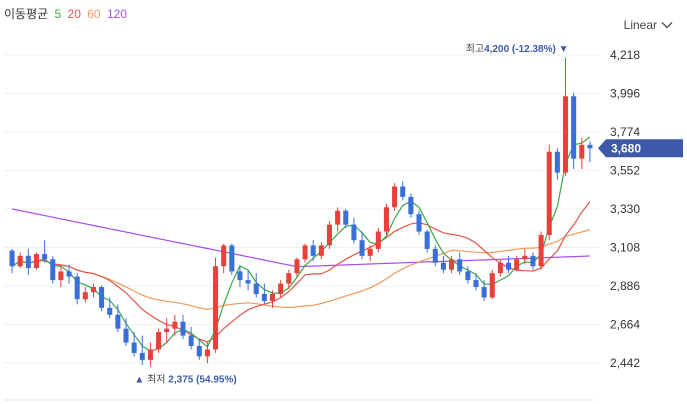 The height and width of the screenshot is (404, 687). What do you see at coordinates (116, 14) in the screenshot?
I see `legend-ma120: 120` at bounding box center [116, 14].